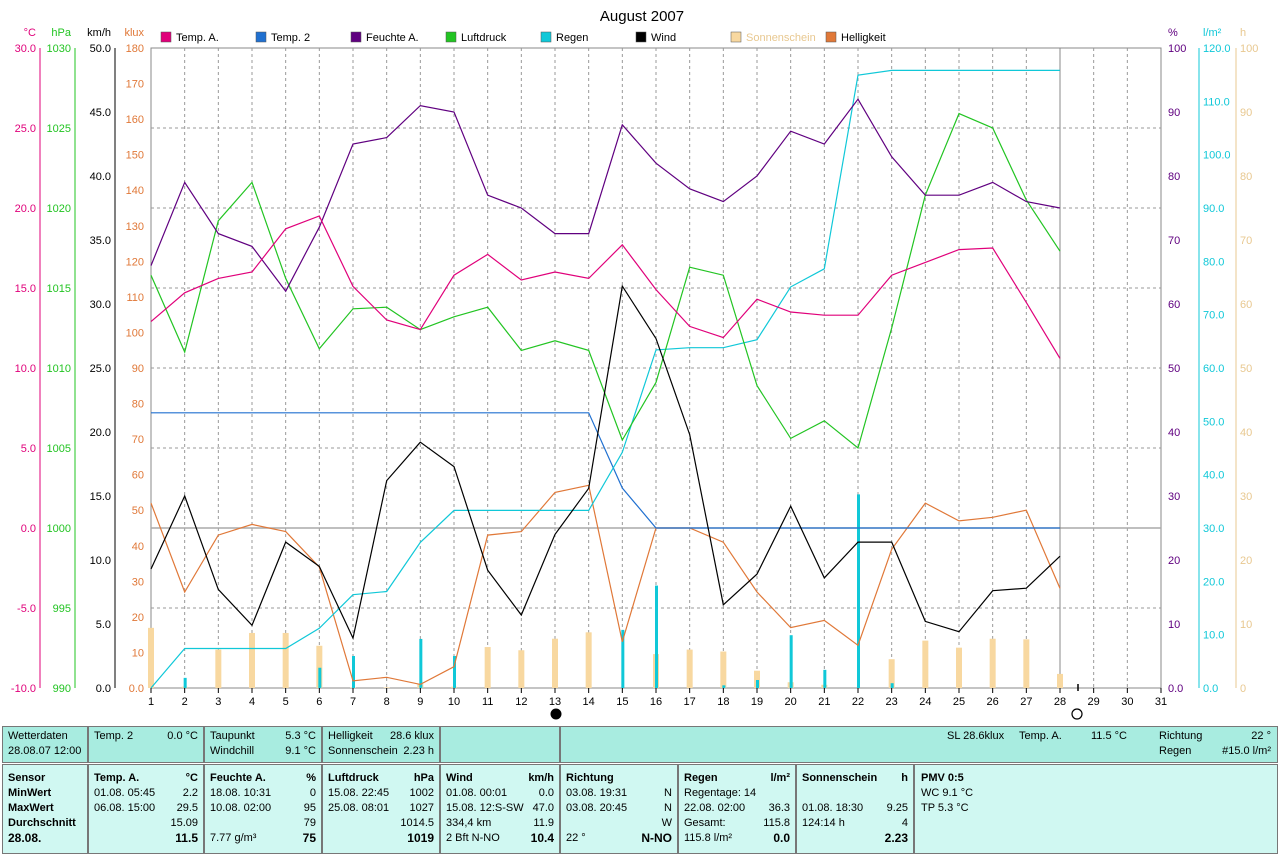 The width and height of the screenshot is (1280, 856). What do you see at coordinates (1213, 476) in the screenshot?
I see `rain-tick-label: 40.0` at bounding box center [1213, 476].